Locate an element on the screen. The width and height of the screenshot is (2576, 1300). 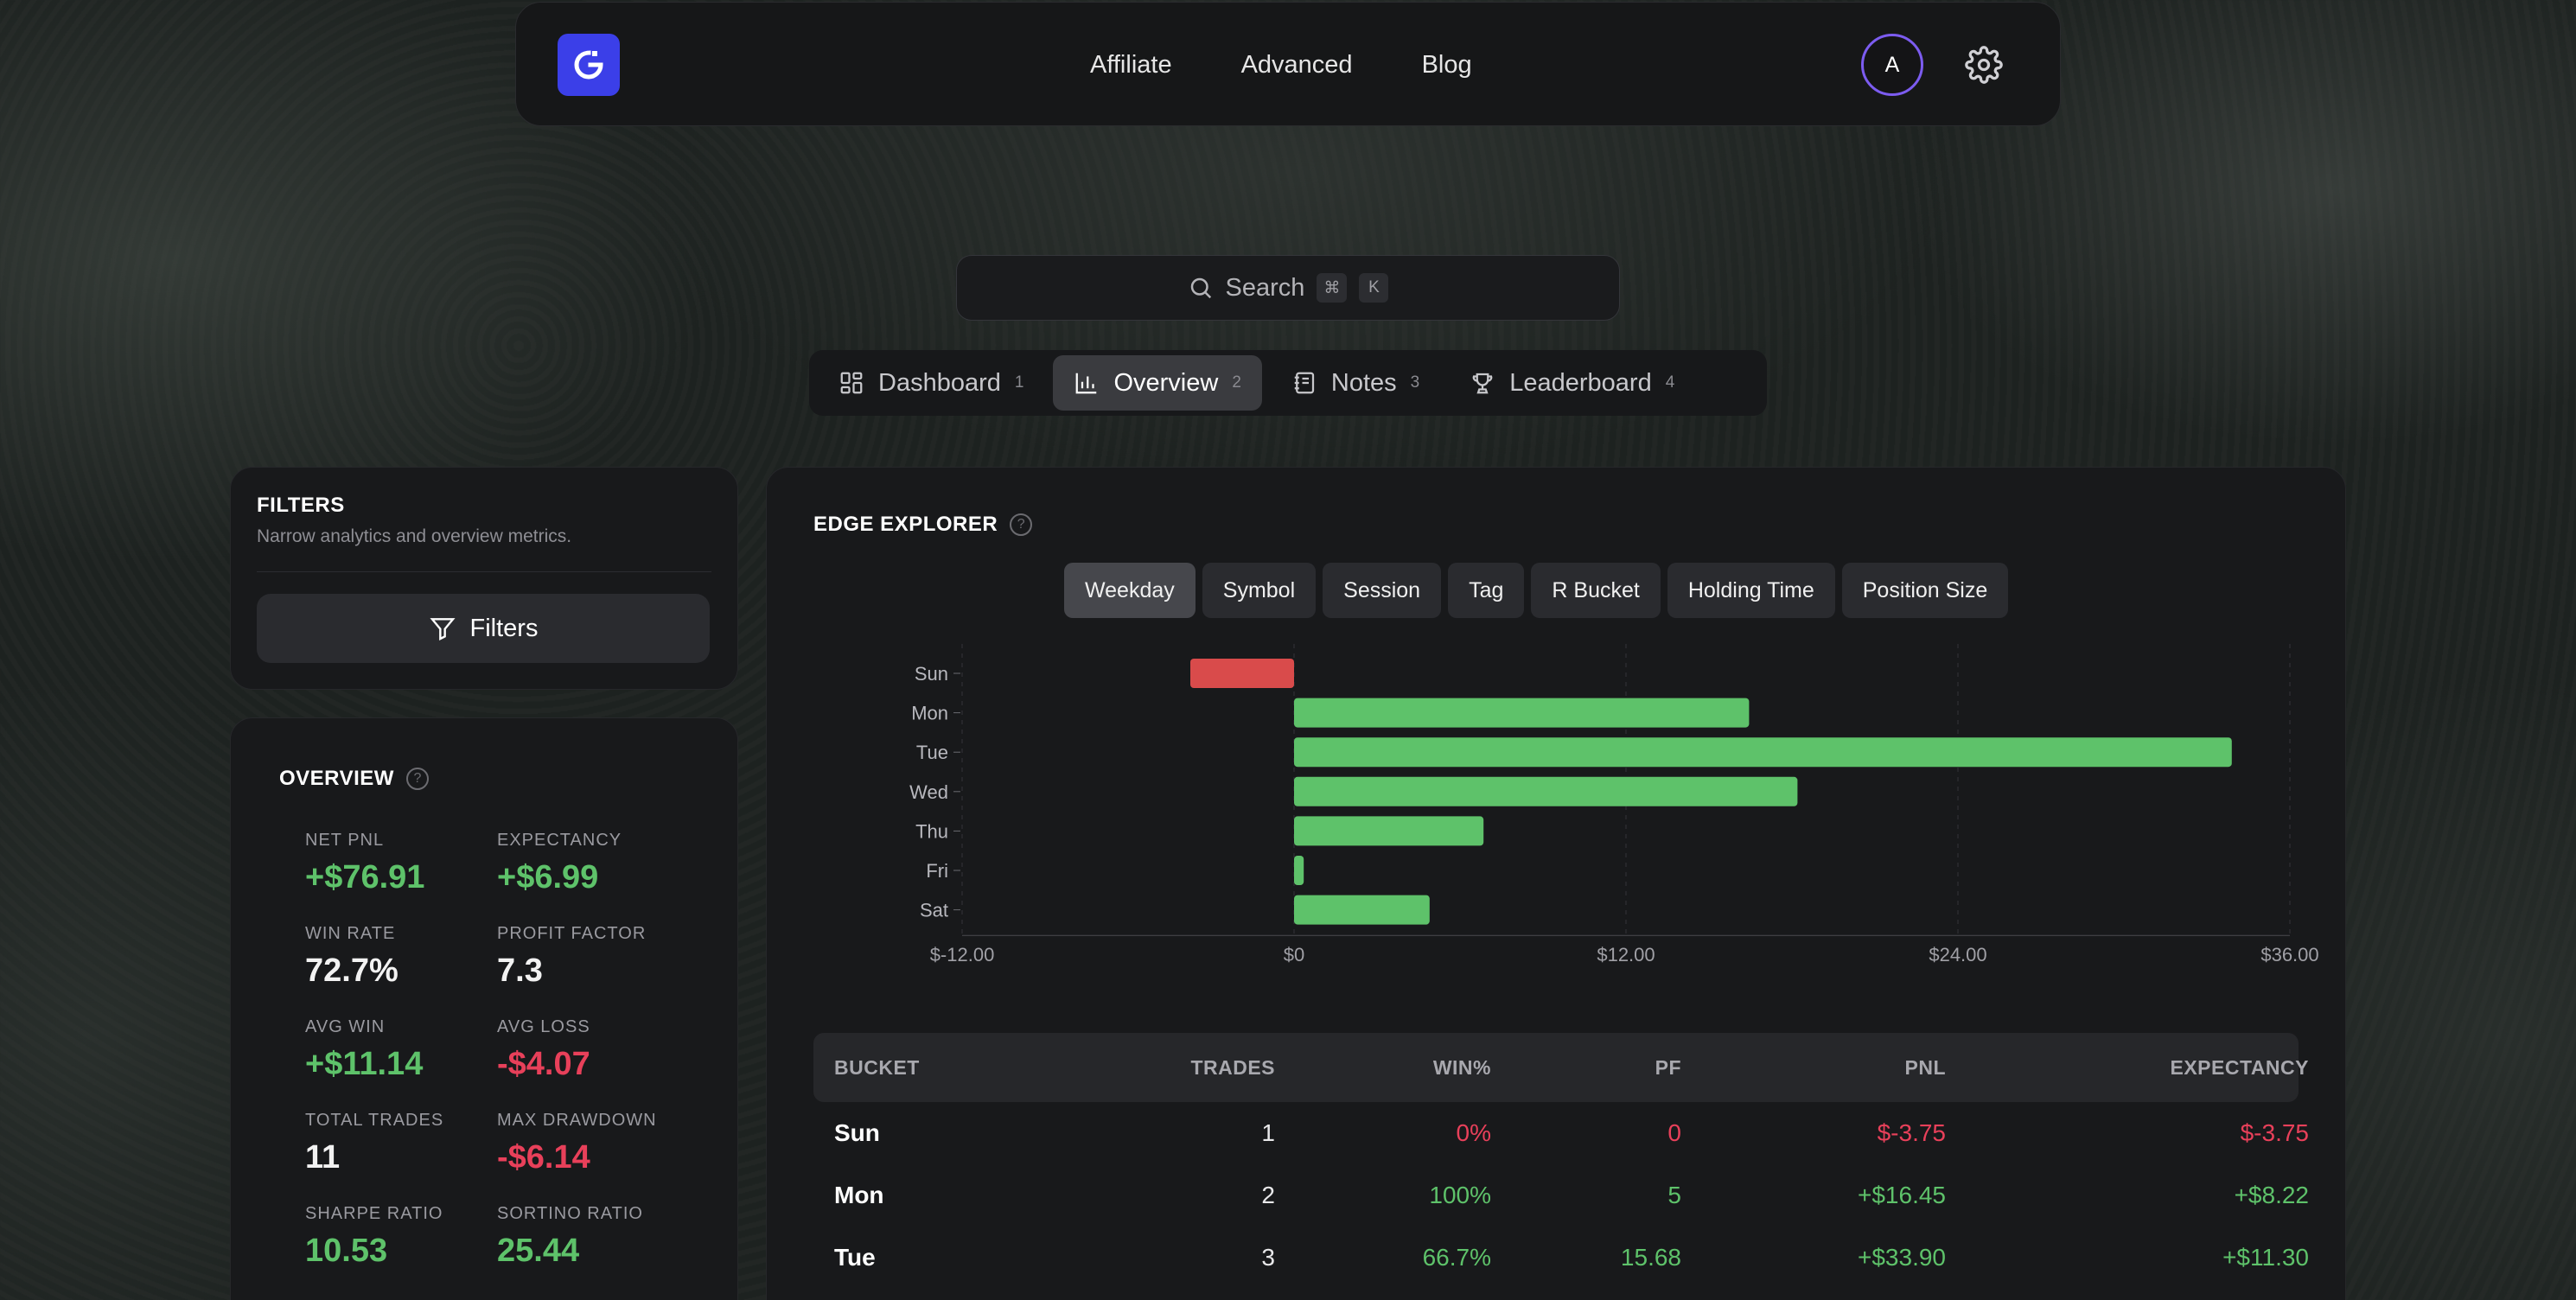
column-header-bucket: BUCKET is located at coordinates (877, 1067).